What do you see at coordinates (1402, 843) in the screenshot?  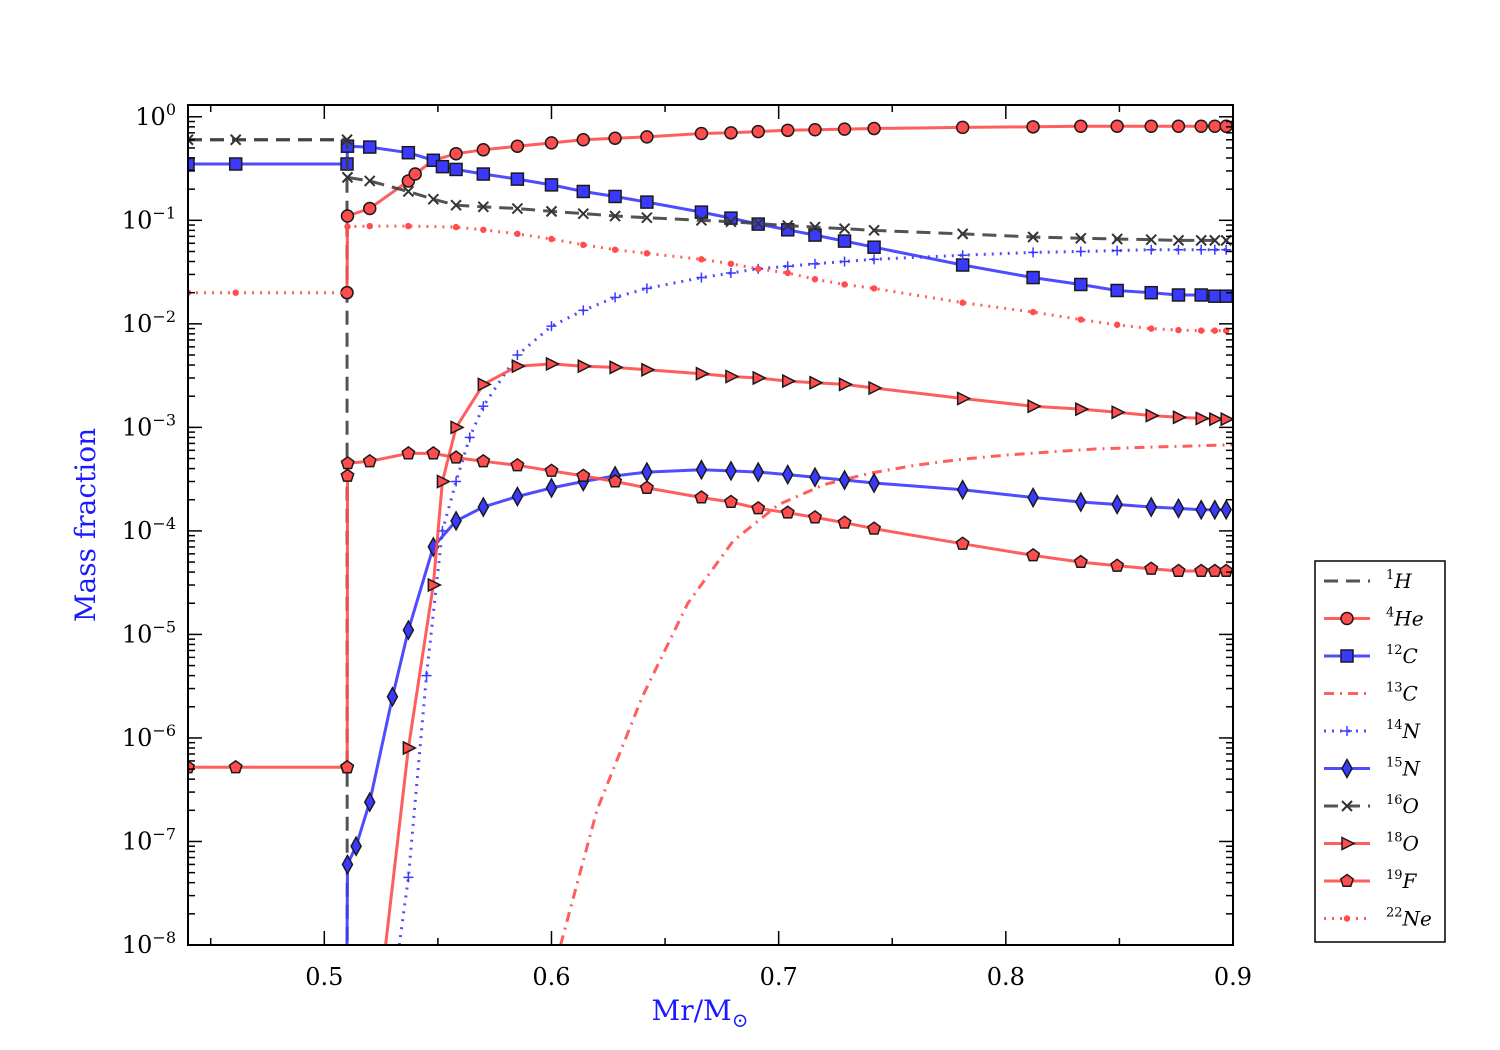 I see `legend-label: 18O` at bounding box center [1402, 843].